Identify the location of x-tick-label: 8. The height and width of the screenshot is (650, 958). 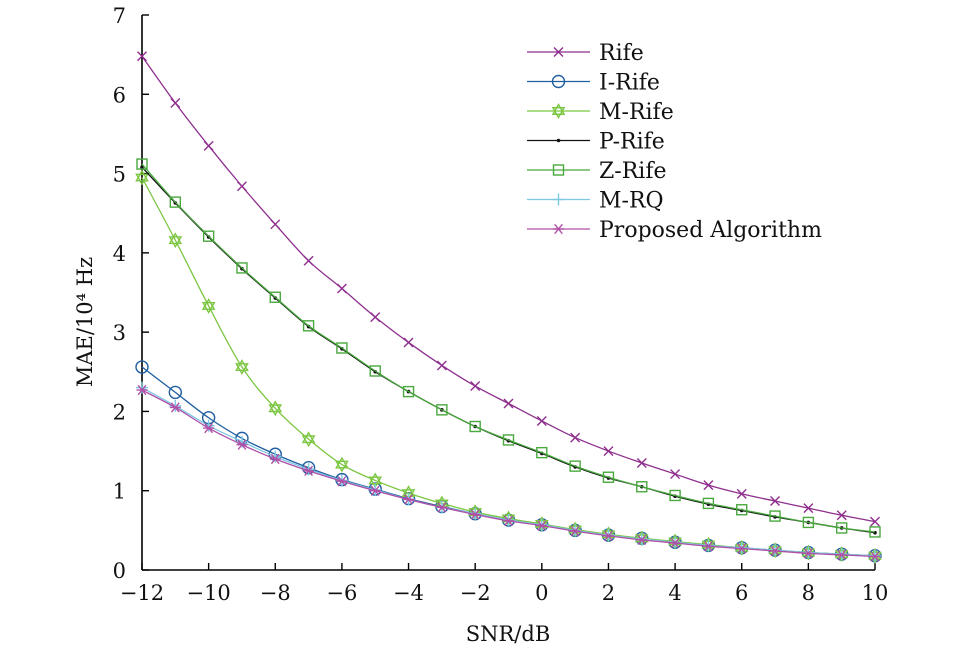
(808, 593).